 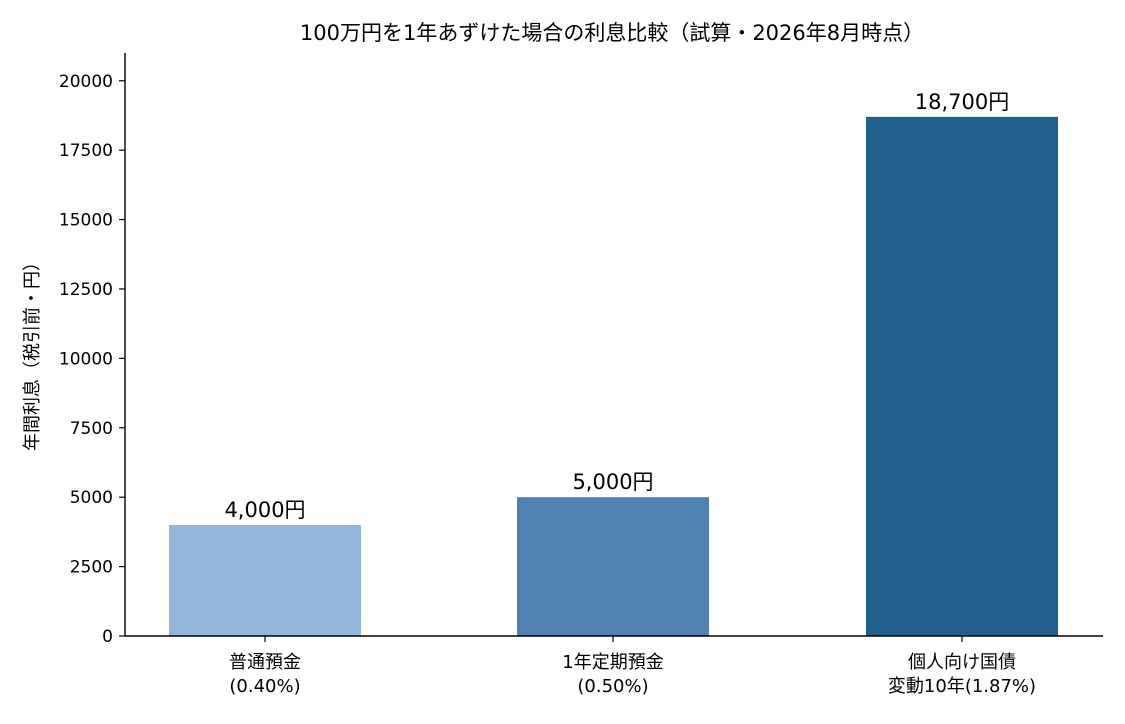 What do you see at coordinates (265, 662) in the screenshot?
I see `x-category-label: 普通預金` at bounding box center [265, 662].